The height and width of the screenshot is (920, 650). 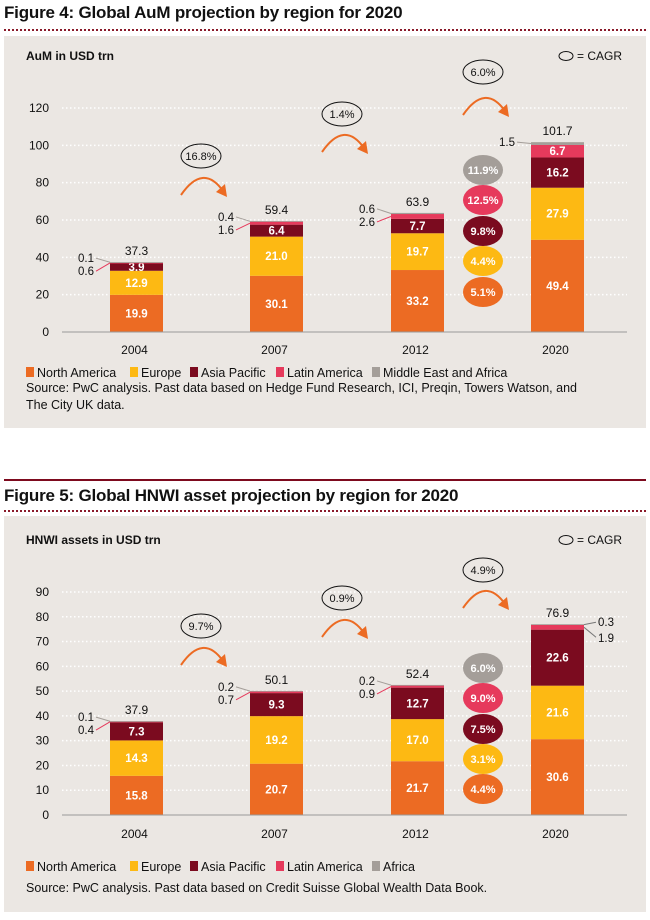 What do you see at coordinates (482, 73) in the screenshot?
I see `period-cagr-label: 6.0%` at bounding box center [482, 73].